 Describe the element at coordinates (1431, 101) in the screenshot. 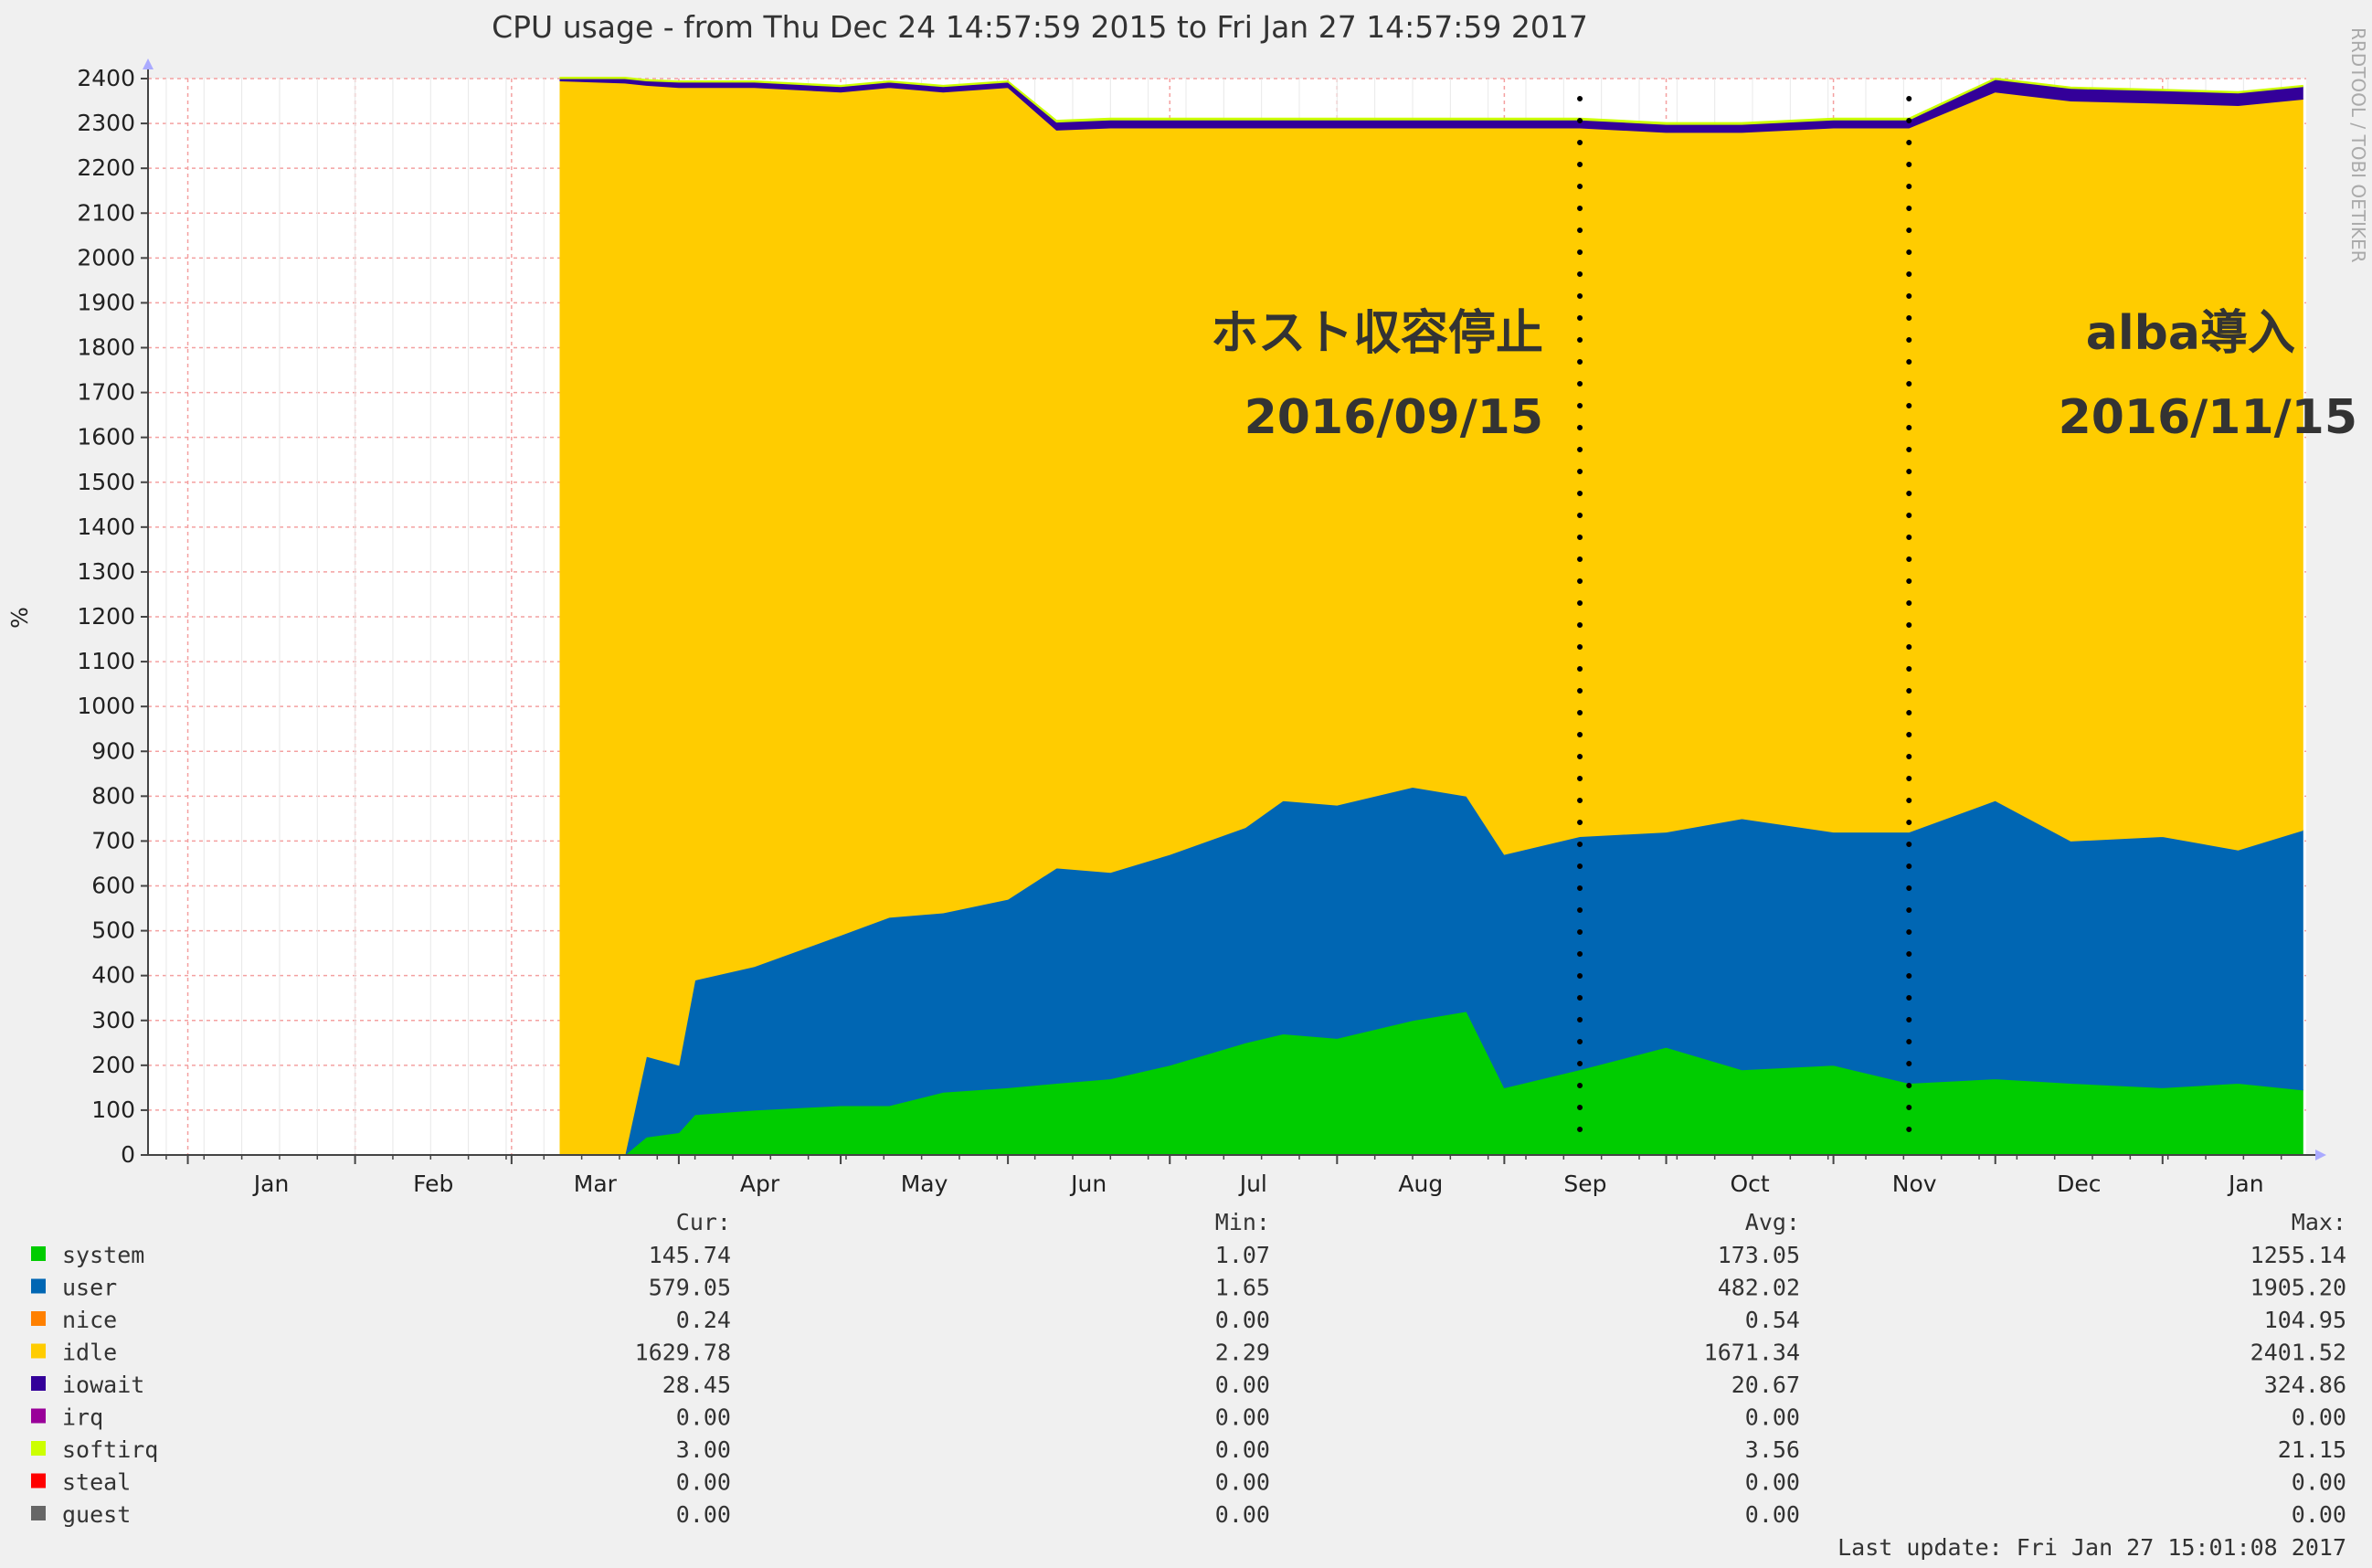

I see `area-softirq` at that location.